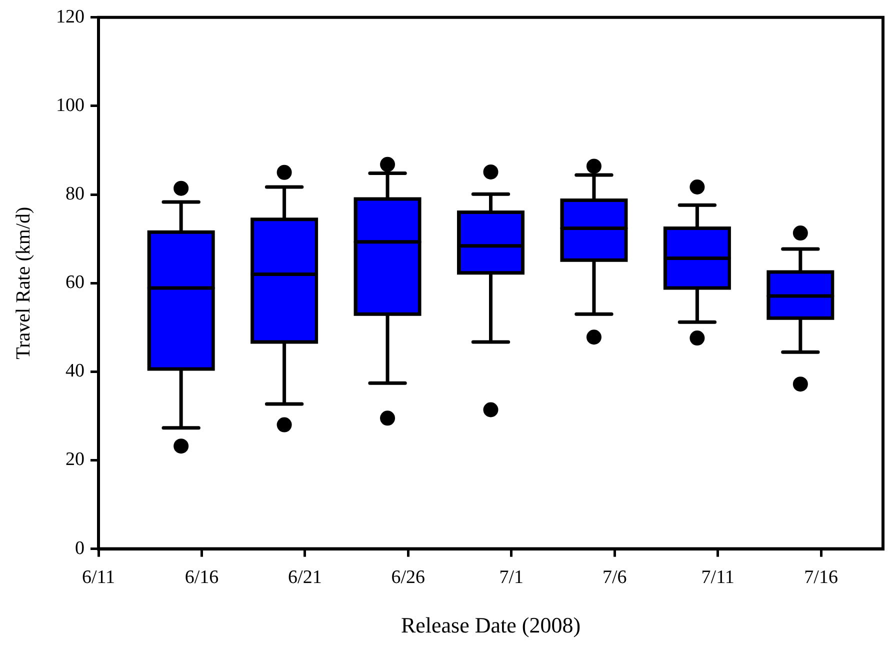 This screenshot has height=648, width=889. What do you see at coordinates (201, 577) in the screenshot?
I see `x-tick-label: 6/16` at bounding box center [201, 577].